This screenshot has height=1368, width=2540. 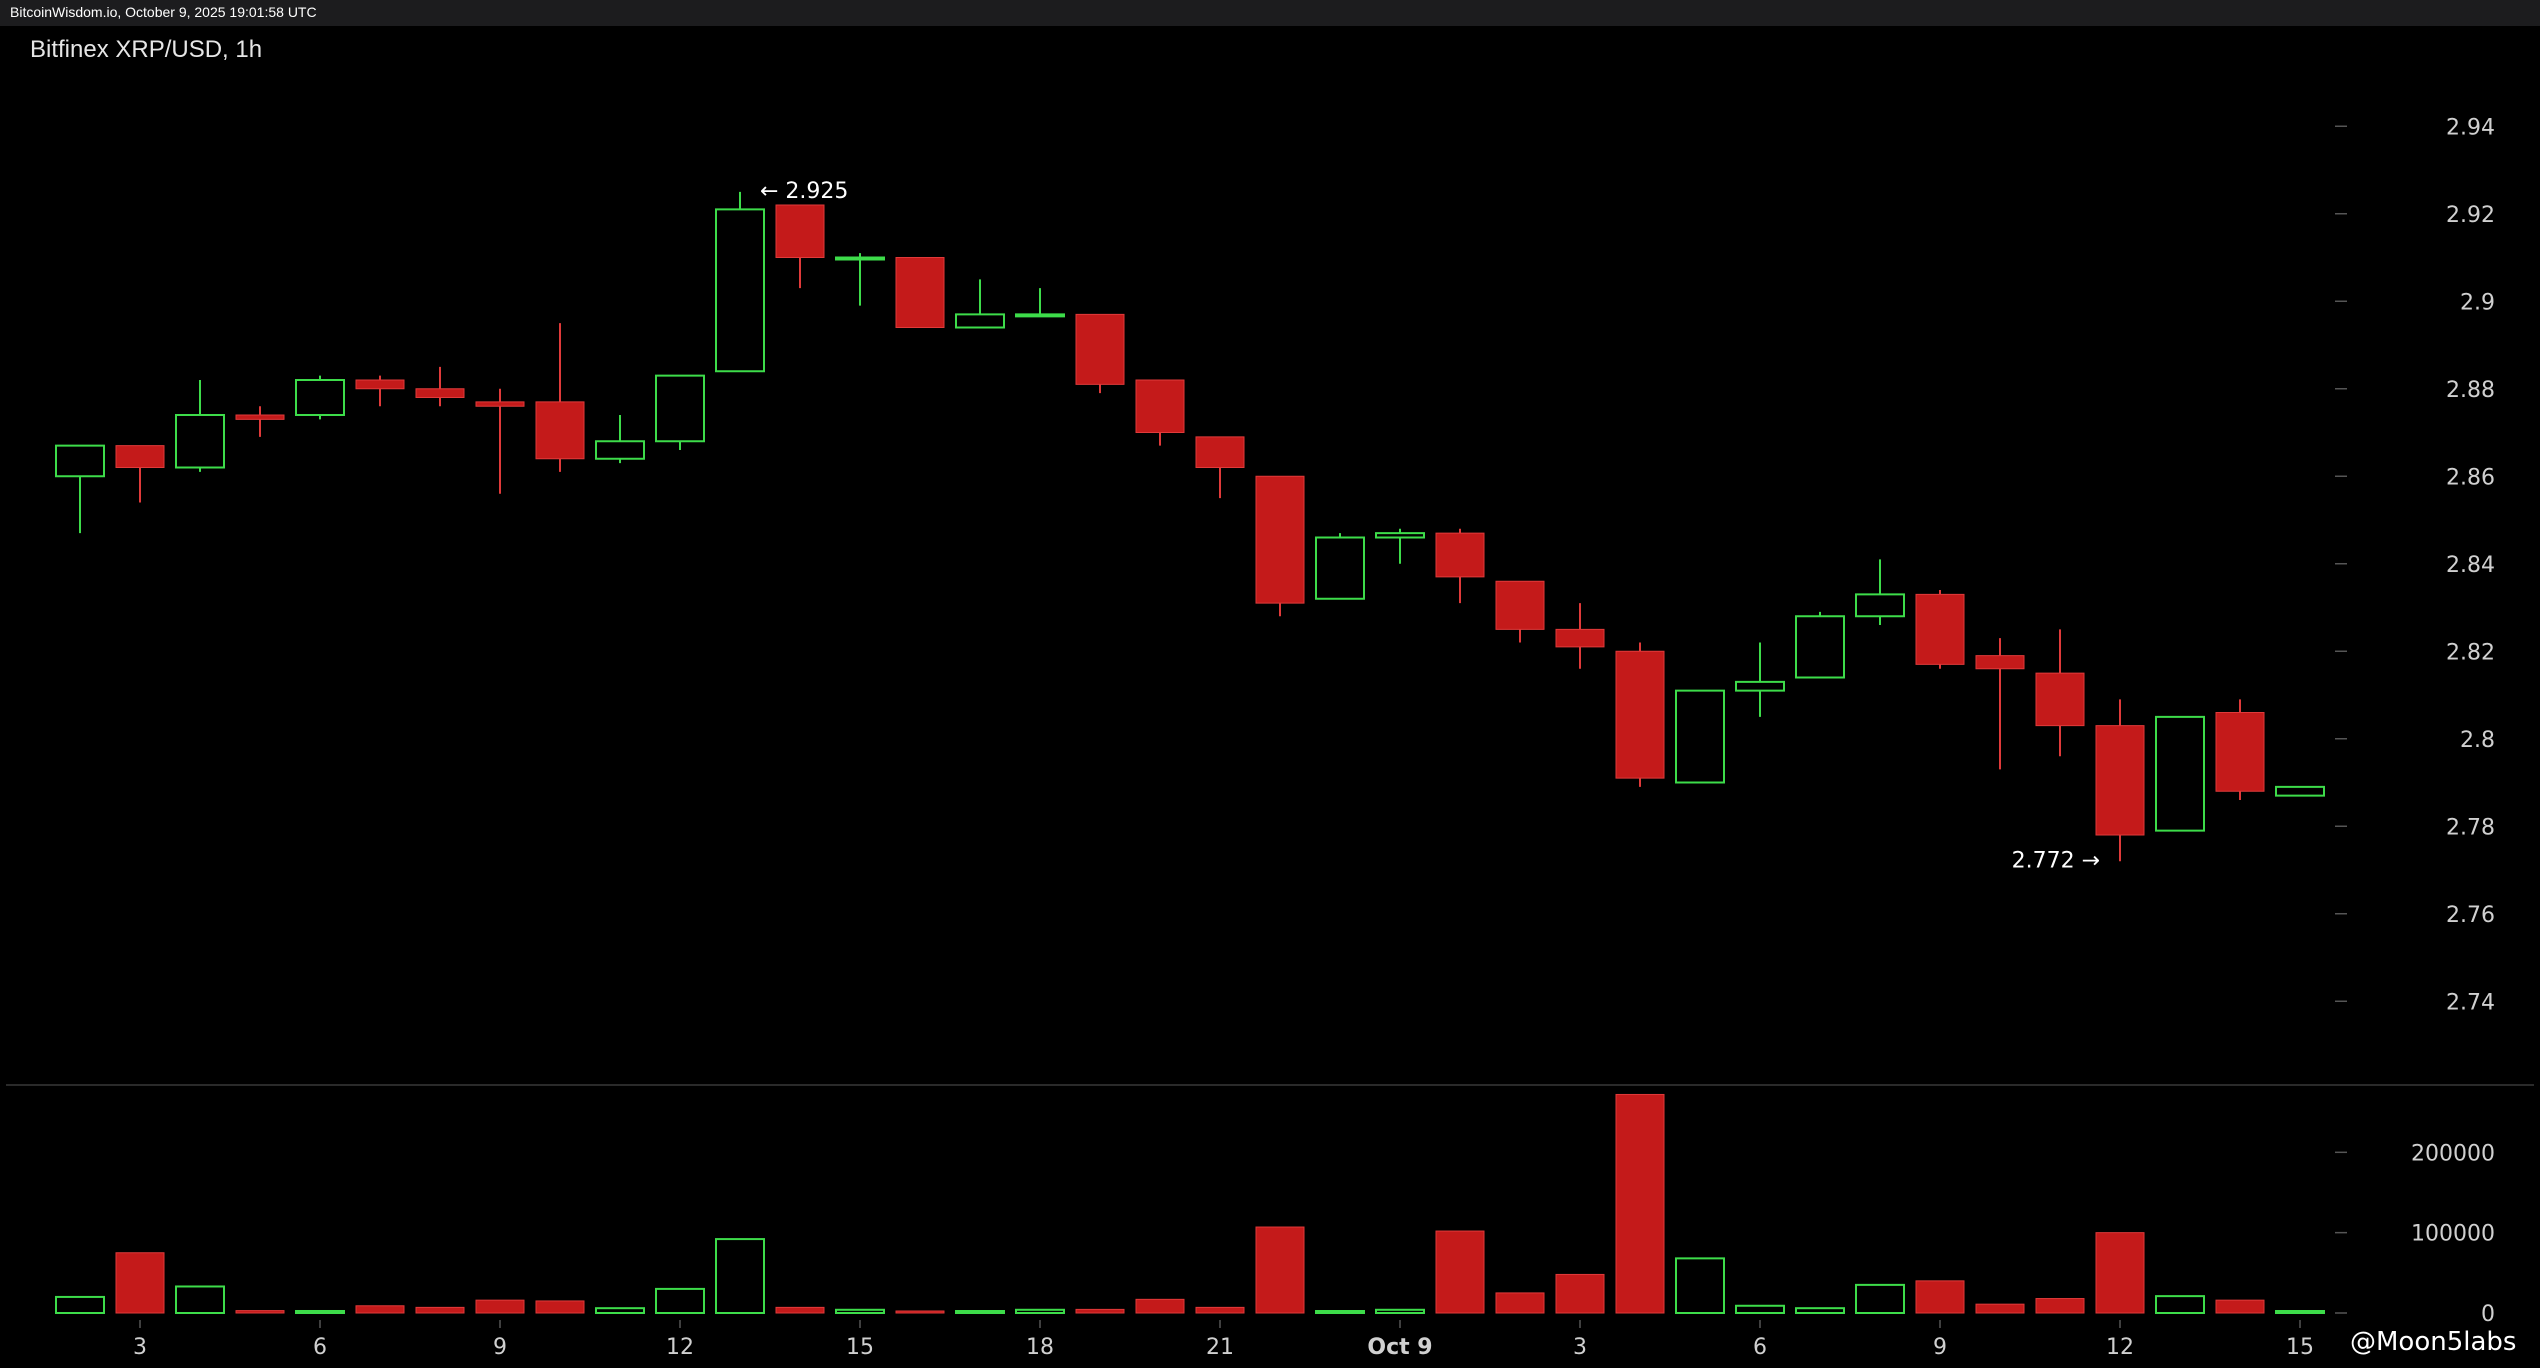 I want to click on price-tick-label: 2.92, so click(x=2470, y=215).